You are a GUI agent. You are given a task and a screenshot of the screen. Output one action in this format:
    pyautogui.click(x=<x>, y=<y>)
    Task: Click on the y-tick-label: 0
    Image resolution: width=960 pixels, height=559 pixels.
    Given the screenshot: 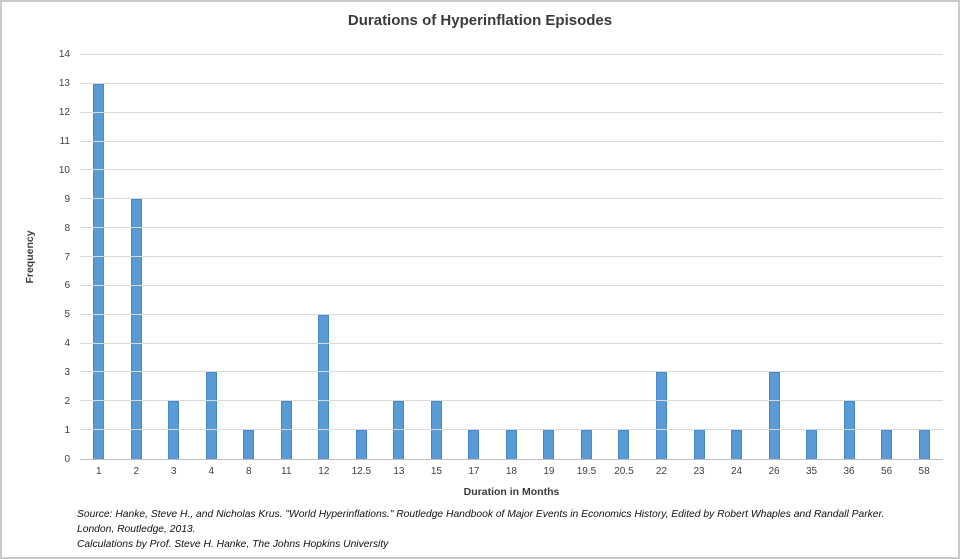 What is the action you would take?
    pyautogui.click(x=67, y=459)
    